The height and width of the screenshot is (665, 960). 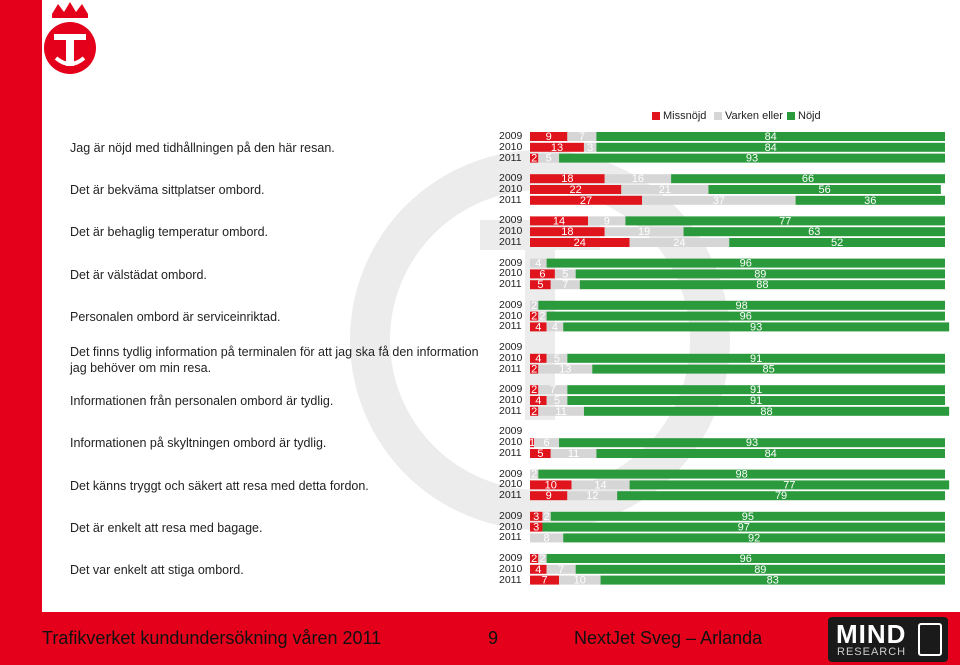 What do you see at coordinates (567, 232) in the screenshot?
I see `bar-value-label: 18` at bounding box center [567, 232].